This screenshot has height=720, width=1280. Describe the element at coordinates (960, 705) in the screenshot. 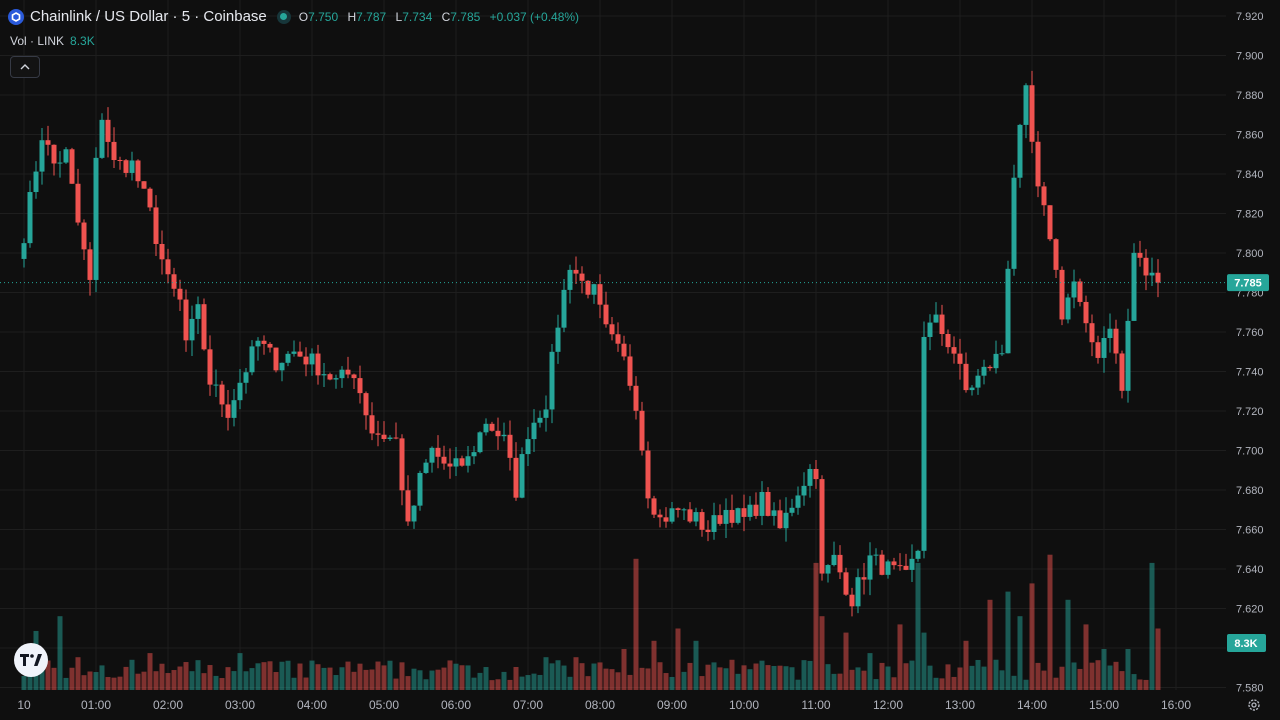

I see `time-tick-label: 13:00` at that location.